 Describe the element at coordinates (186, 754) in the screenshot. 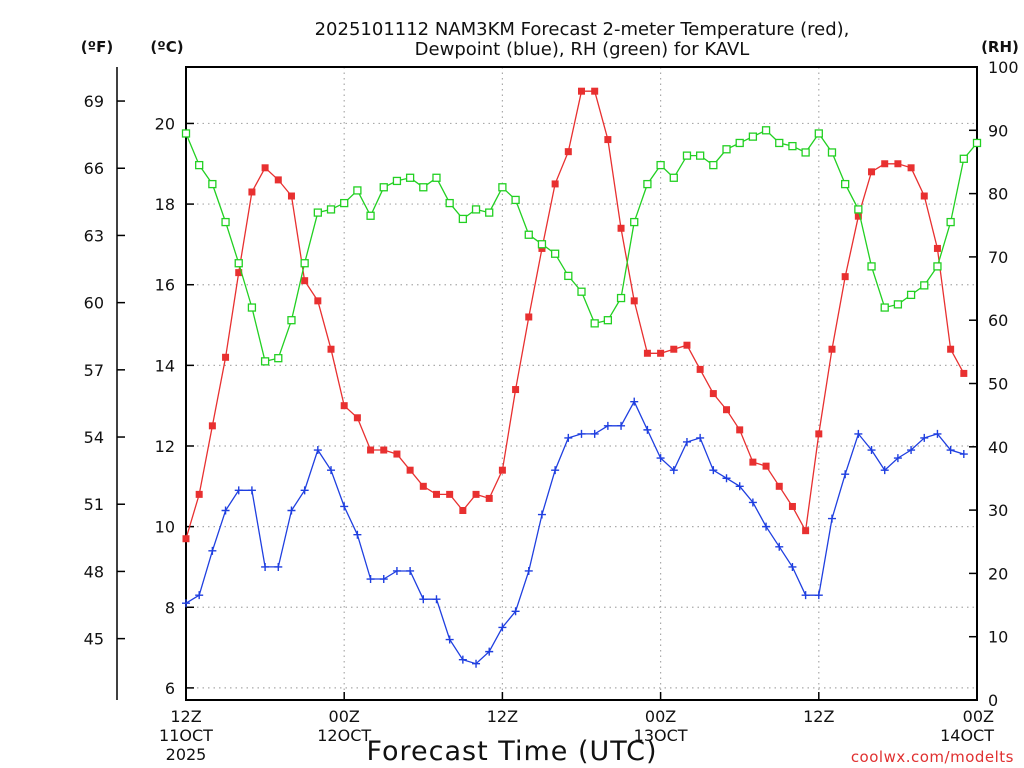

I see `time-tick-label: 2025` at that location.